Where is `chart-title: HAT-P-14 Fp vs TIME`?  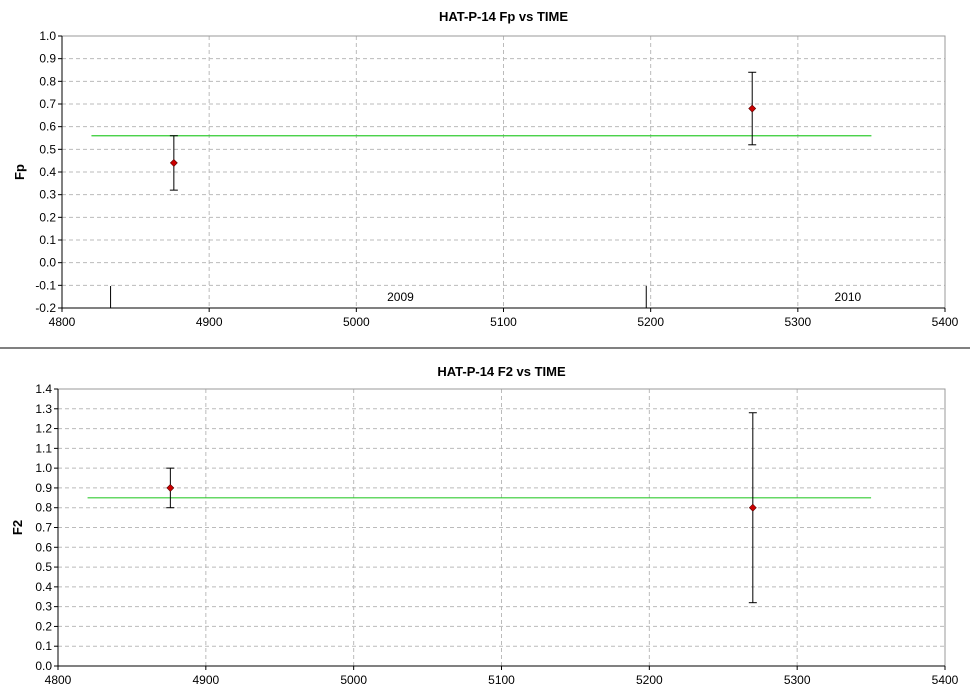 chart-title: HAT-P-14 Fp vs TIME is located at coordinates (503, 16).